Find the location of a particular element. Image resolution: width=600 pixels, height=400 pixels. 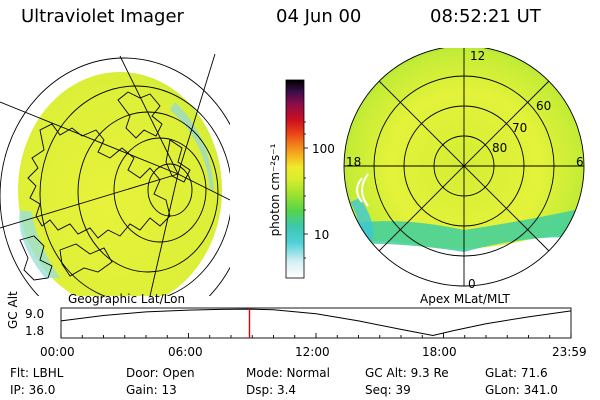

mlt-label-6: 6 is located at coordinates (580, 162).